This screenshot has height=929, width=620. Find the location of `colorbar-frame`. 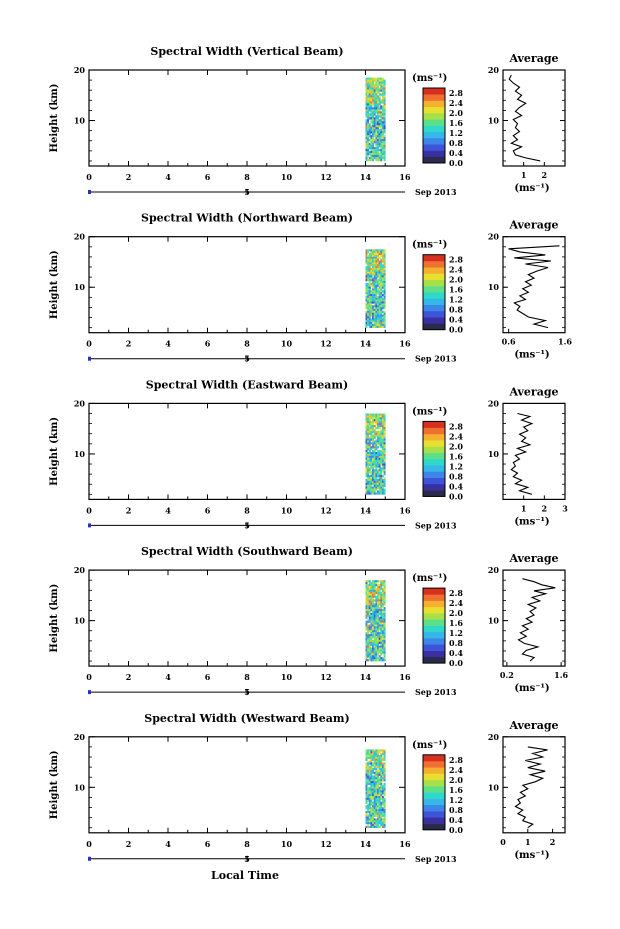

colorbar-frame is located at coordinates (434, 625).